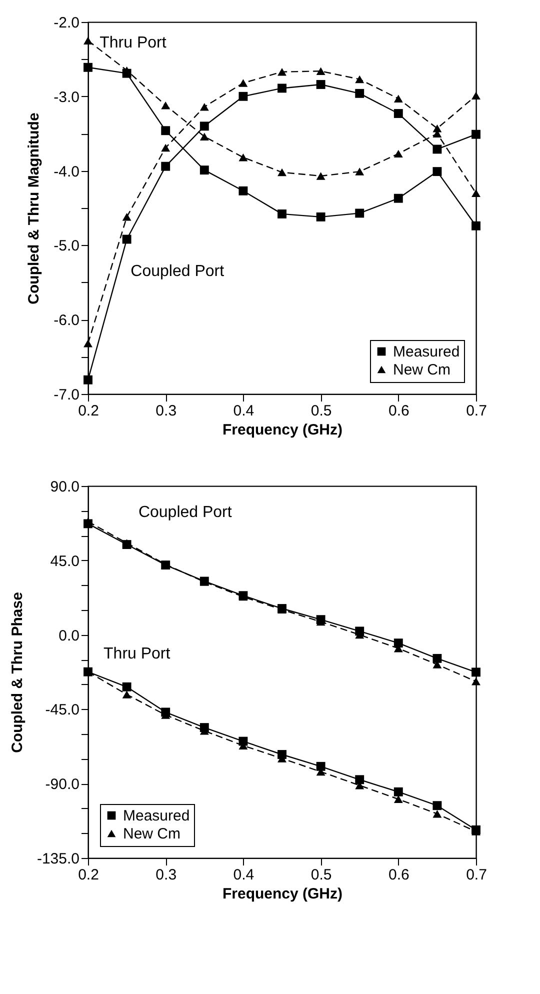  I want to click on y-tick-label: -135.0, so click(58, 859).